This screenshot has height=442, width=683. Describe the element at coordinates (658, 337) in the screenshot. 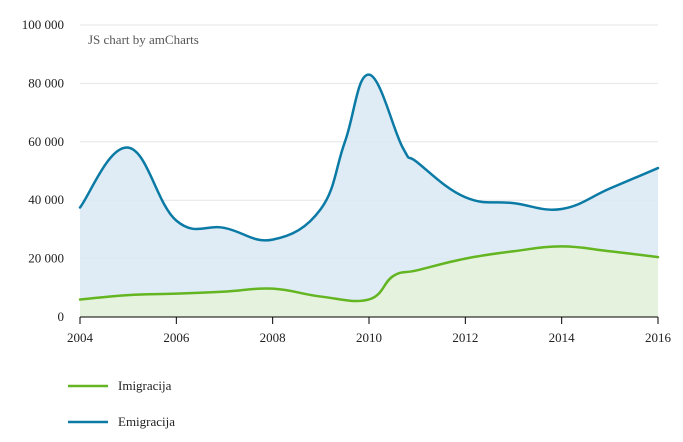

I see `x-tick-label: 2016` at that location.